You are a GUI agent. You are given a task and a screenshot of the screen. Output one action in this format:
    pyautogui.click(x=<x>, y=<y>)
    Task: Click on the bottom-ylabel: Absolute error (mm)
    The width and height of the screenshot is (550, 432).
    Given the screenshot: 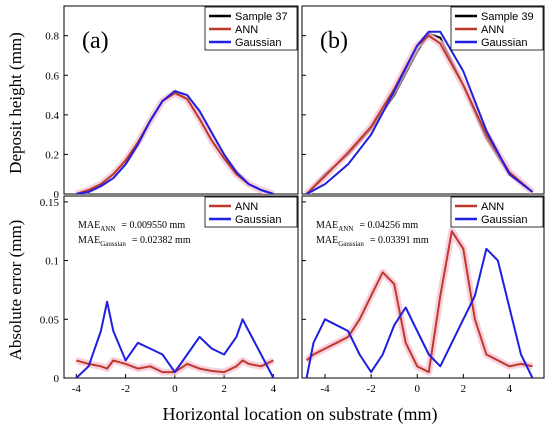 What is the action you would take?
    pyautogui.click(x=15, y=290)
    